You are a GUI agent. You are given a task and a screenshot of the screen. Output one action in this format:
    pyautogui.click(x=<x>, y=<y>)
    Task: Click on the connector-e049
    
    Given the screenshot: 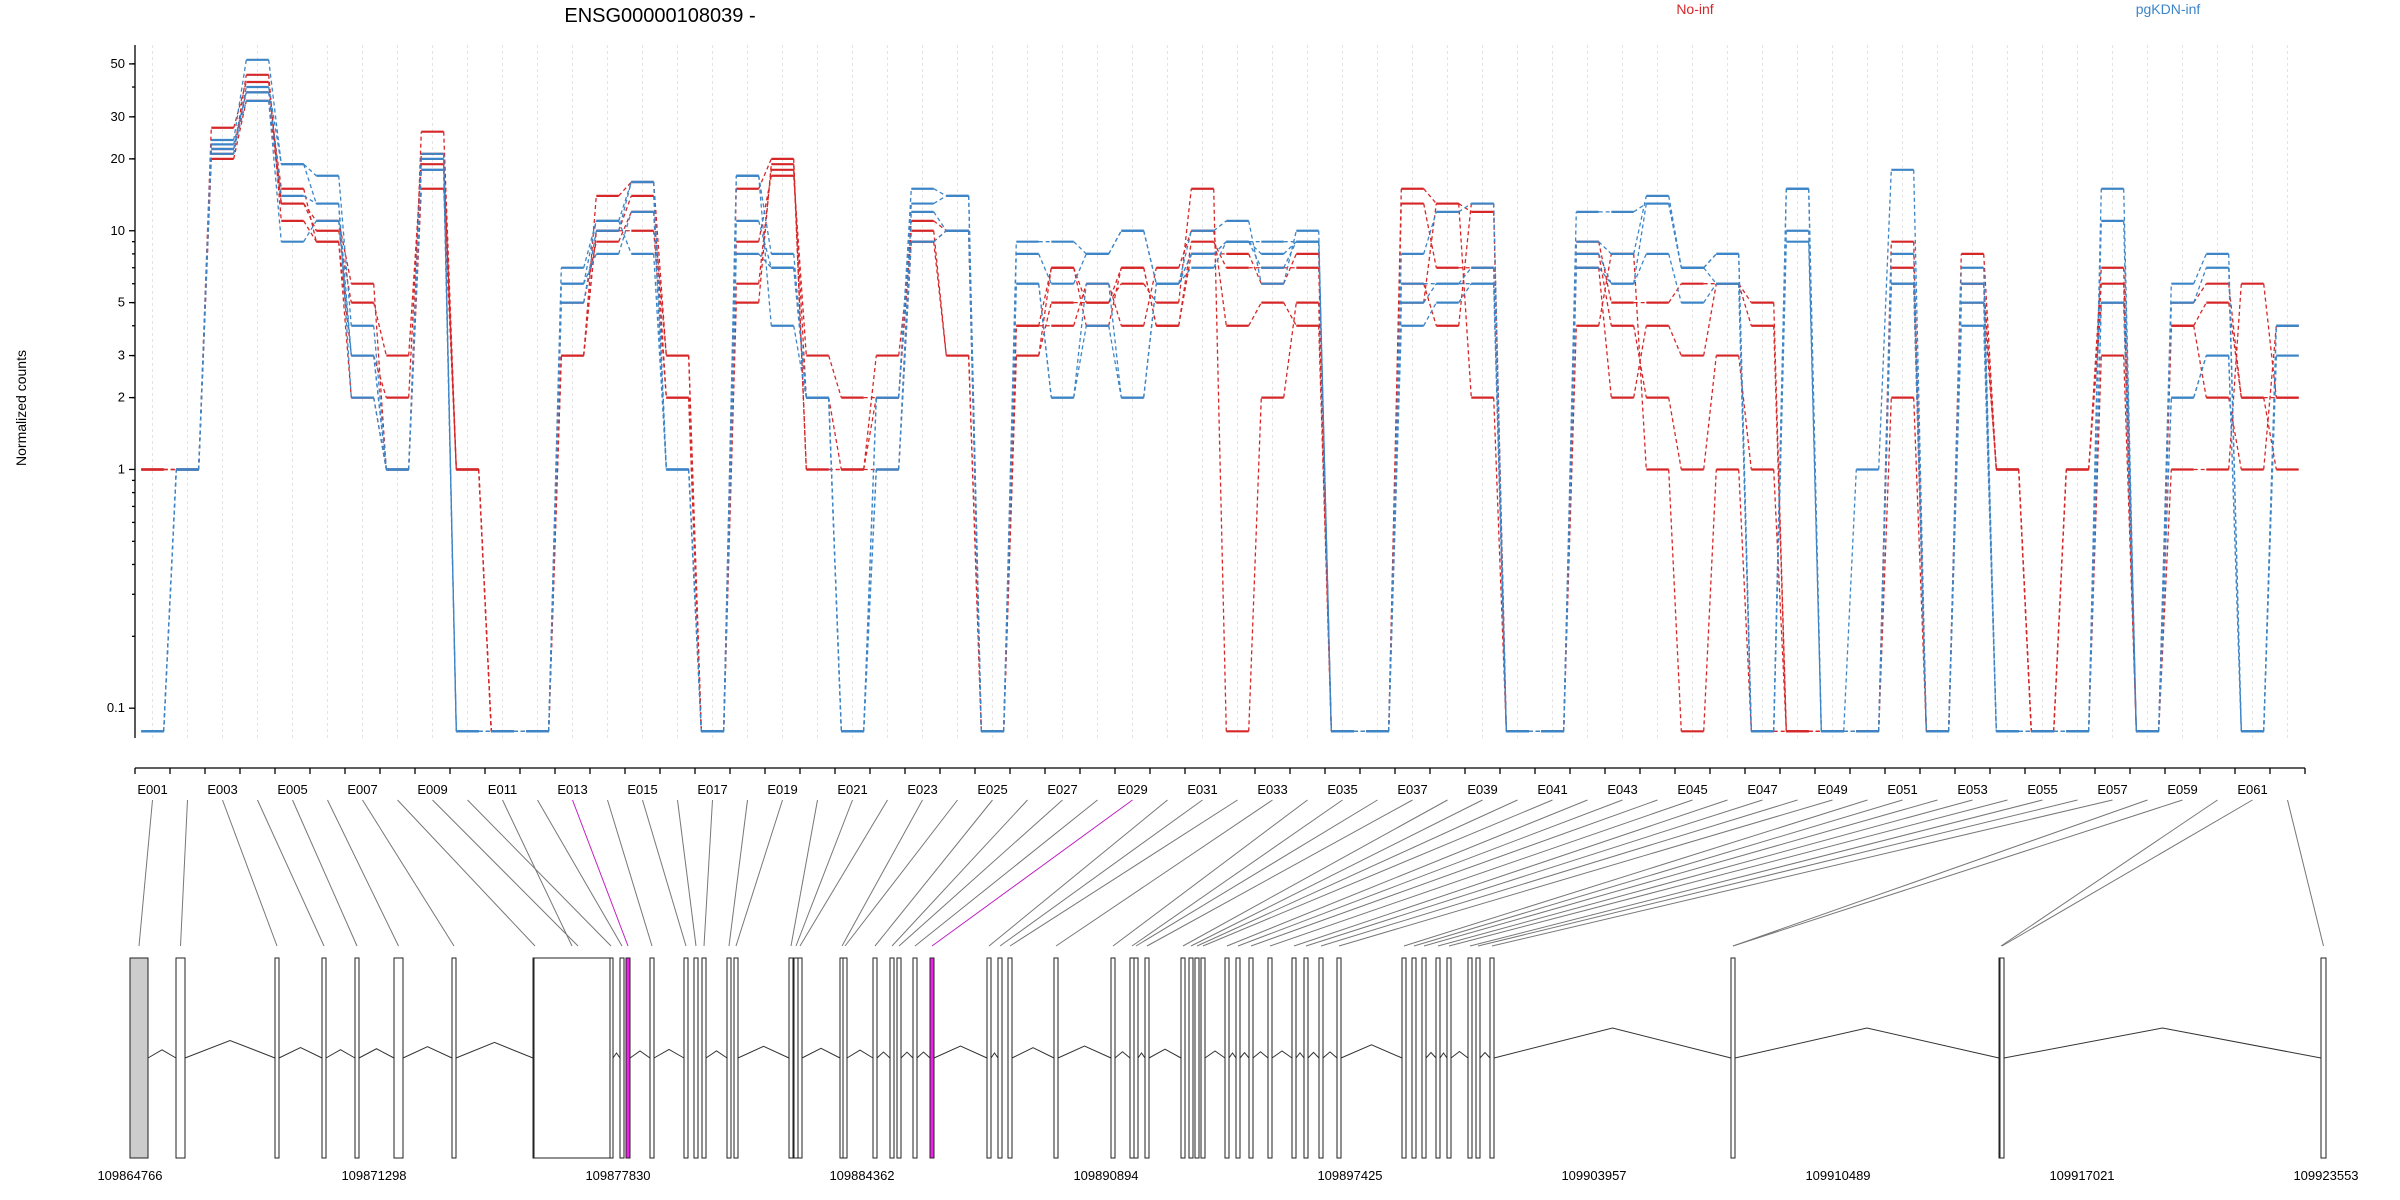 What is the action you would take?
    pyautogui.click(x=1585, y=873)
    